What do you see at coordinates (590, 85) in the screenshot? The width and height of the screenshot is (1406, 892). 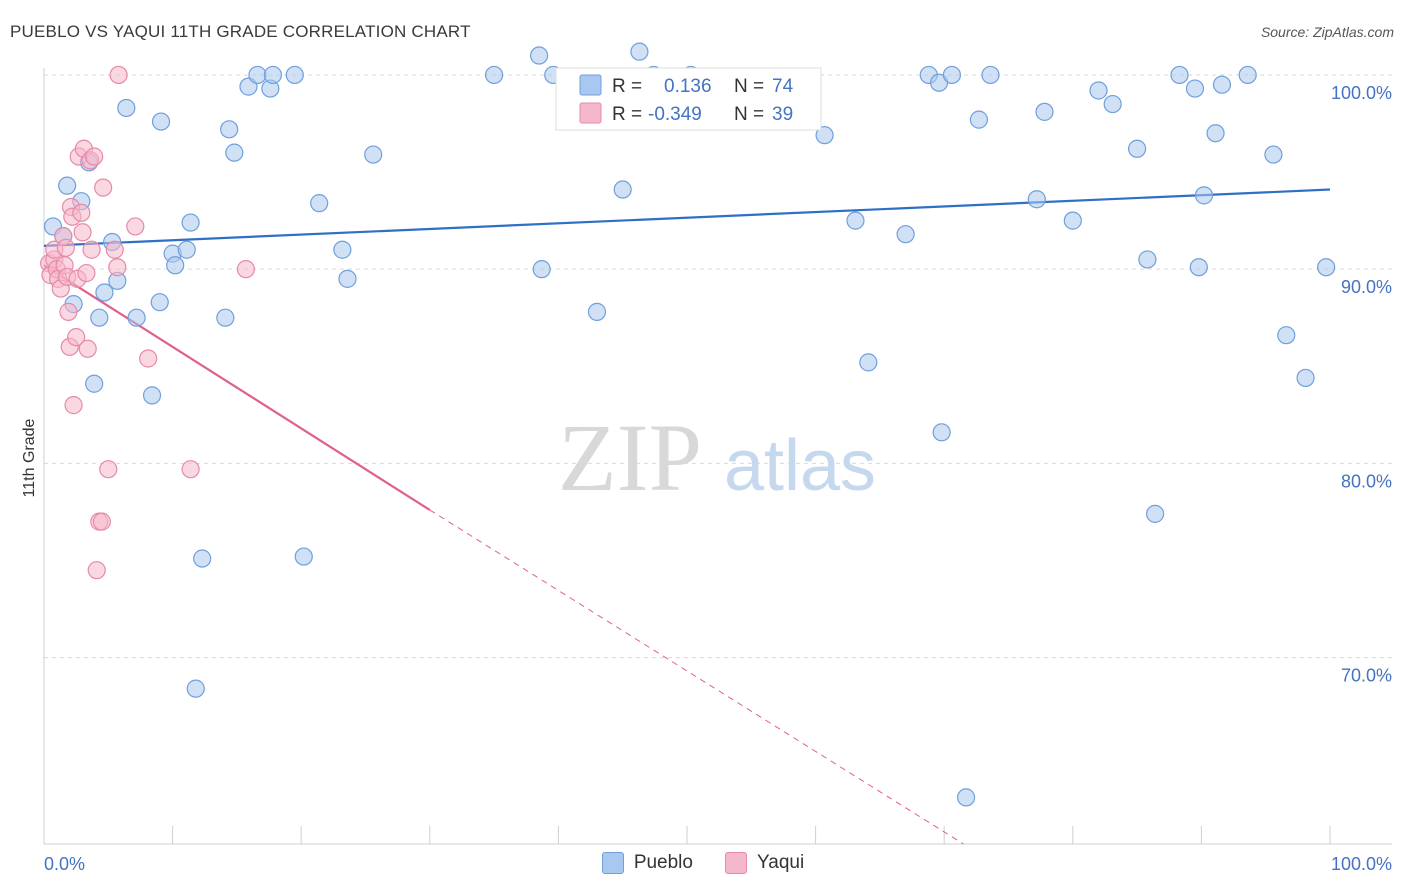 I see `legend-pueblo-swatch` at bounding box center [590, 85].